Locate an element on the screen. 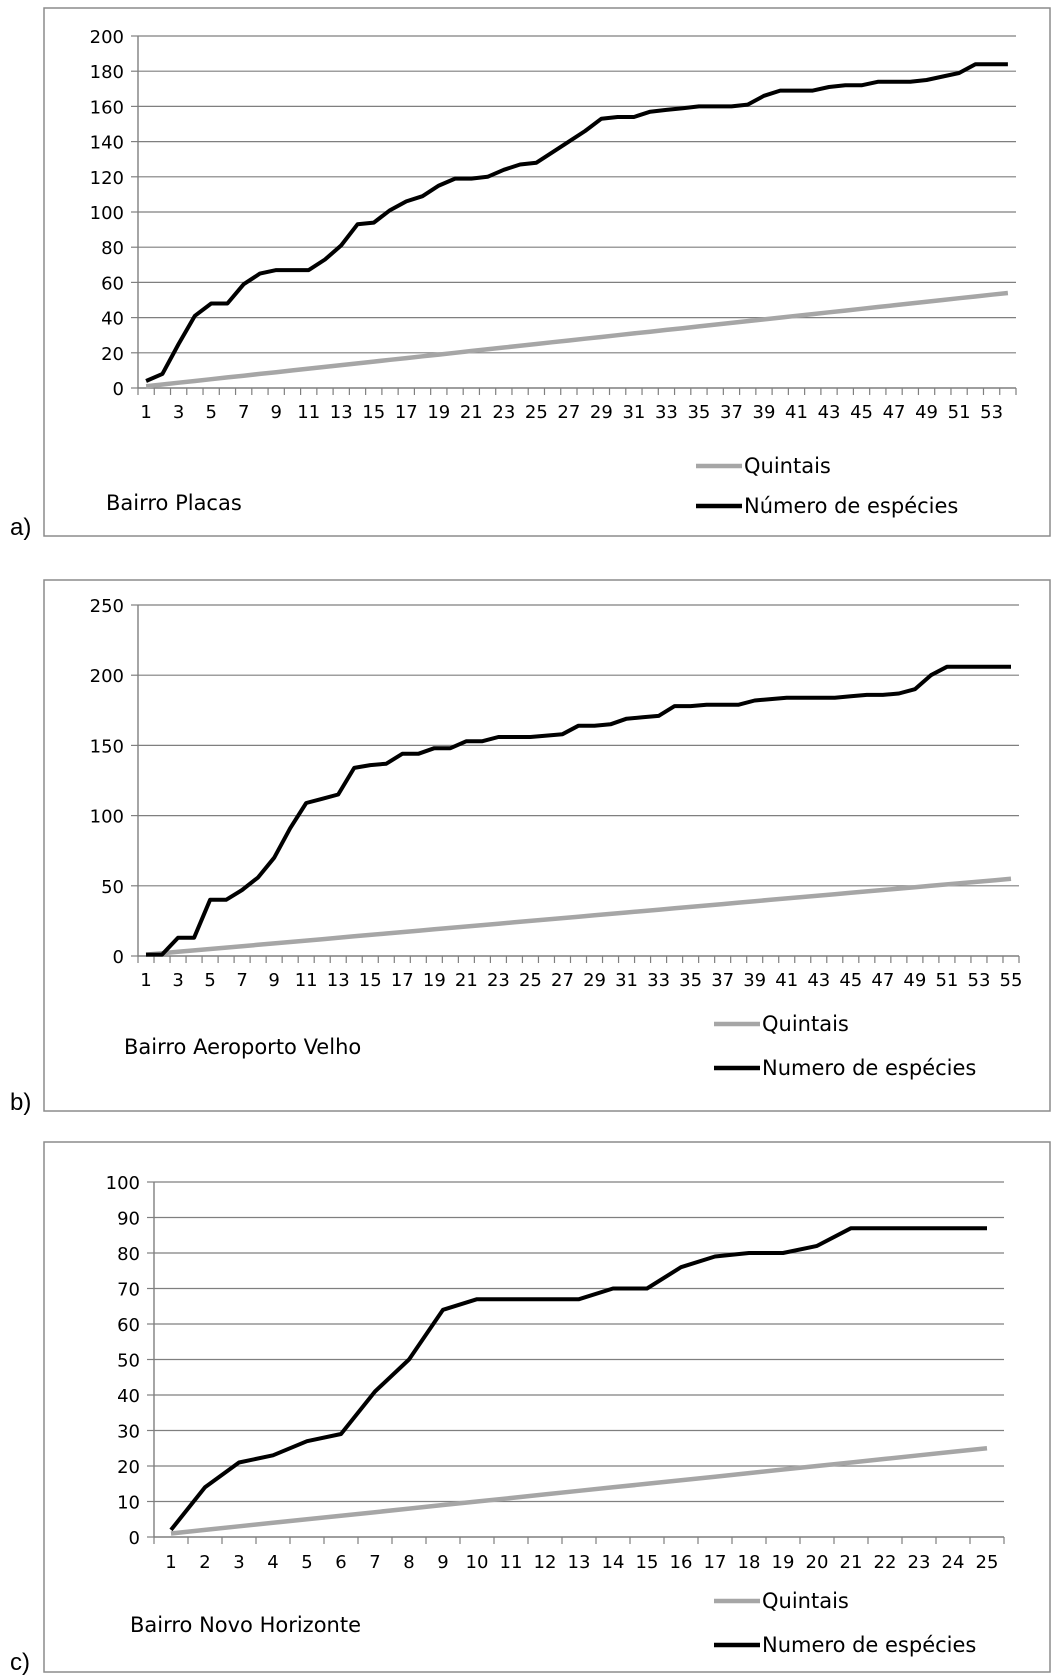 The image size is (1052, 1676). x-tick-label: 20 is located at coordinates (817, 1562).